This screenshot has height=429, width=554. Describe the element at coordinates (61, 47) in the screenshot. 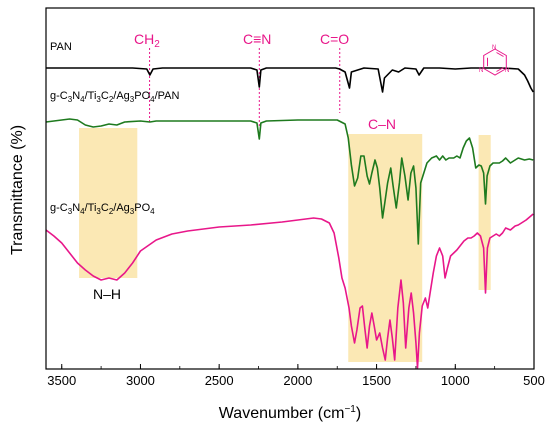

I see `series-label-pan: PAN` at that location.